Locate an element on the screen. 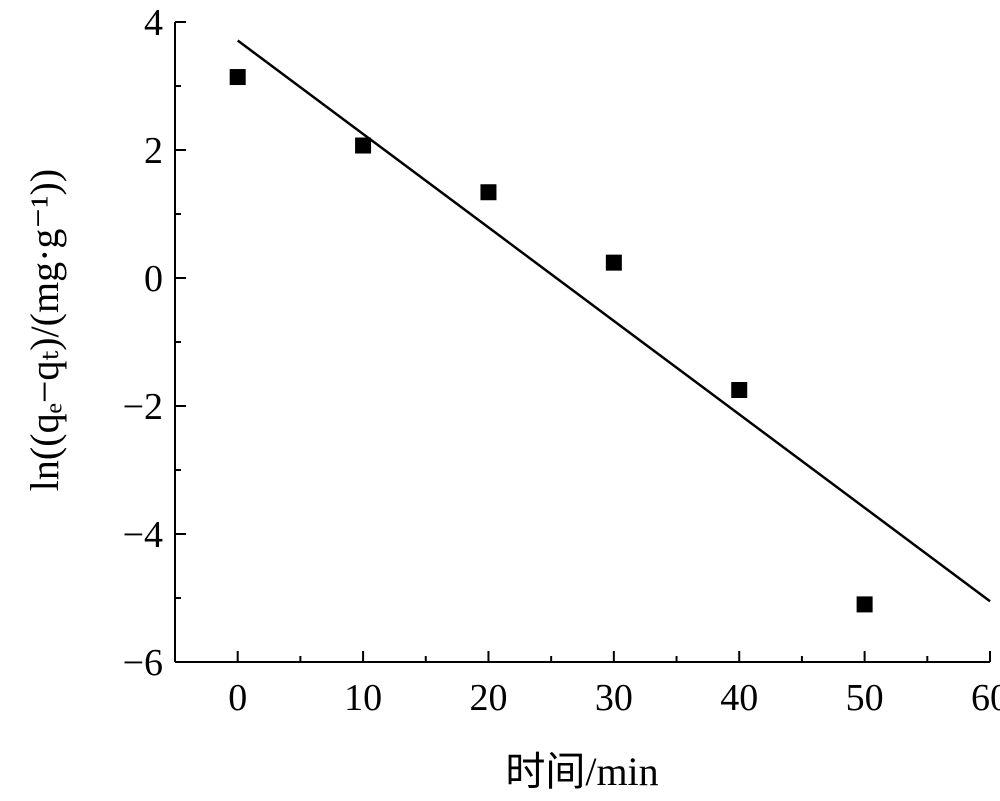  x-tick-label: 30 is located at coordinates (614, 698).